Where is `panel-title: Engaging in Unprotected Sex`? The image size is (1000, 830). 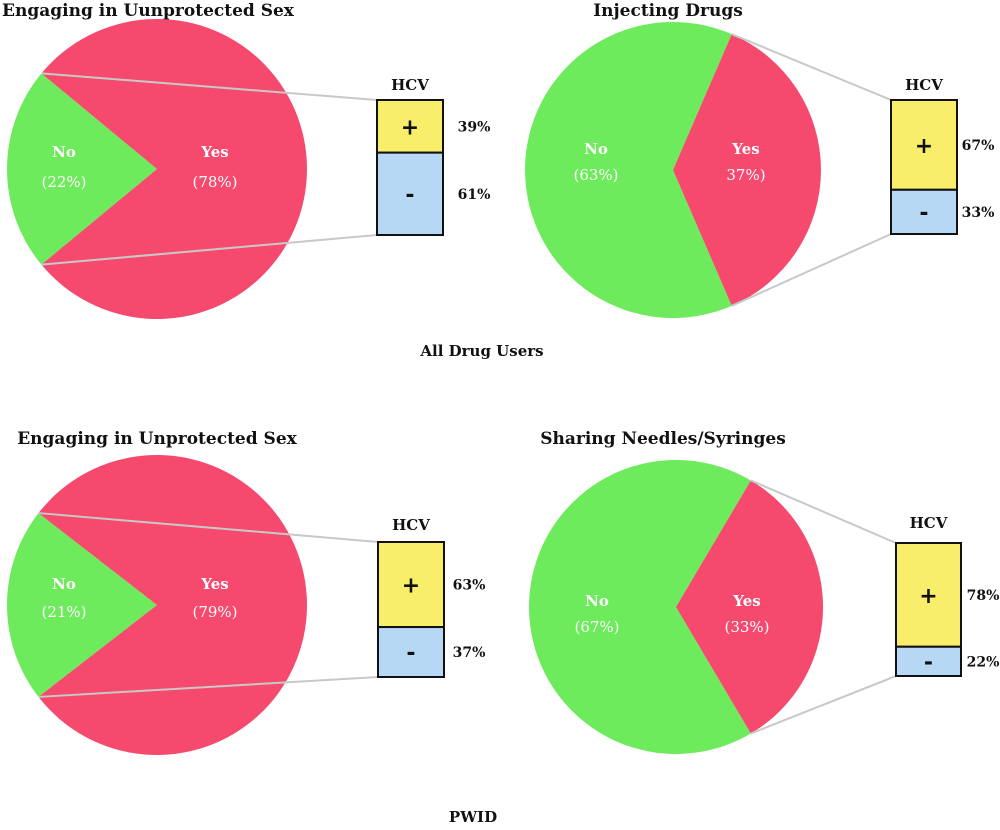 panel-title: Engaging in Unprotected Sex is located at coordinates (157, 439).